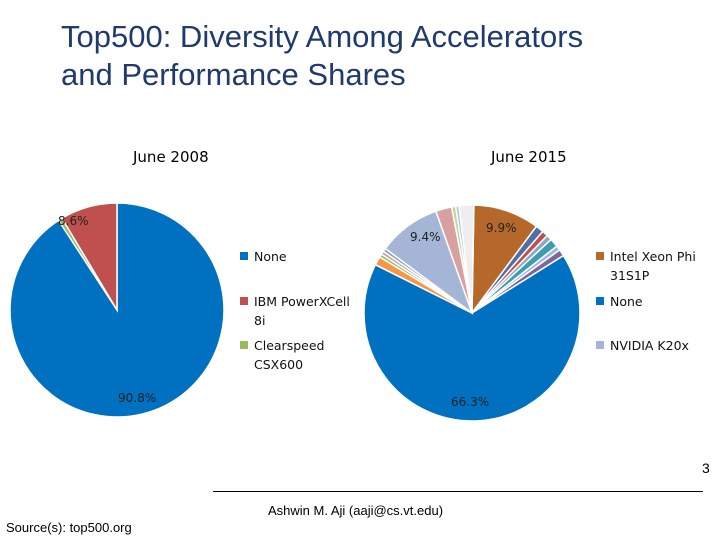  What do you see at coordinates (297, 355) in the screenshot?
I see `legend-clearspeed: Clearspeed CSX600` at bounding box center [297, 355].